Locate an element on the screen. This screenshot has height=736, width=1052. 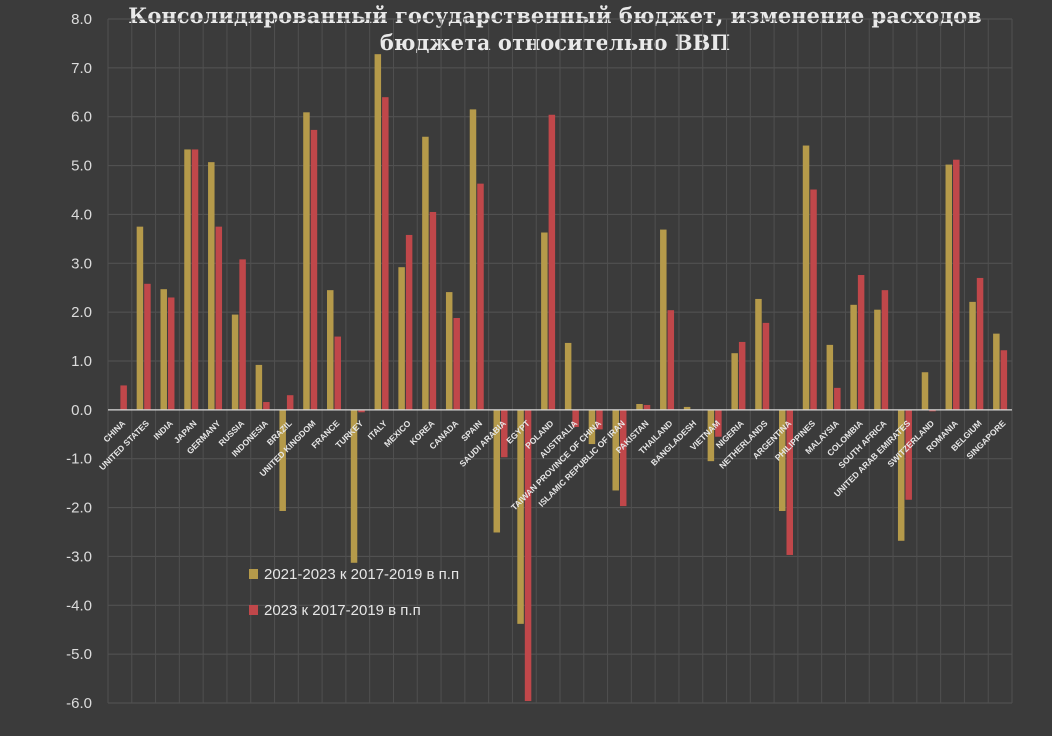
bar-series-1-brazil is located at coordinates (282, 460).